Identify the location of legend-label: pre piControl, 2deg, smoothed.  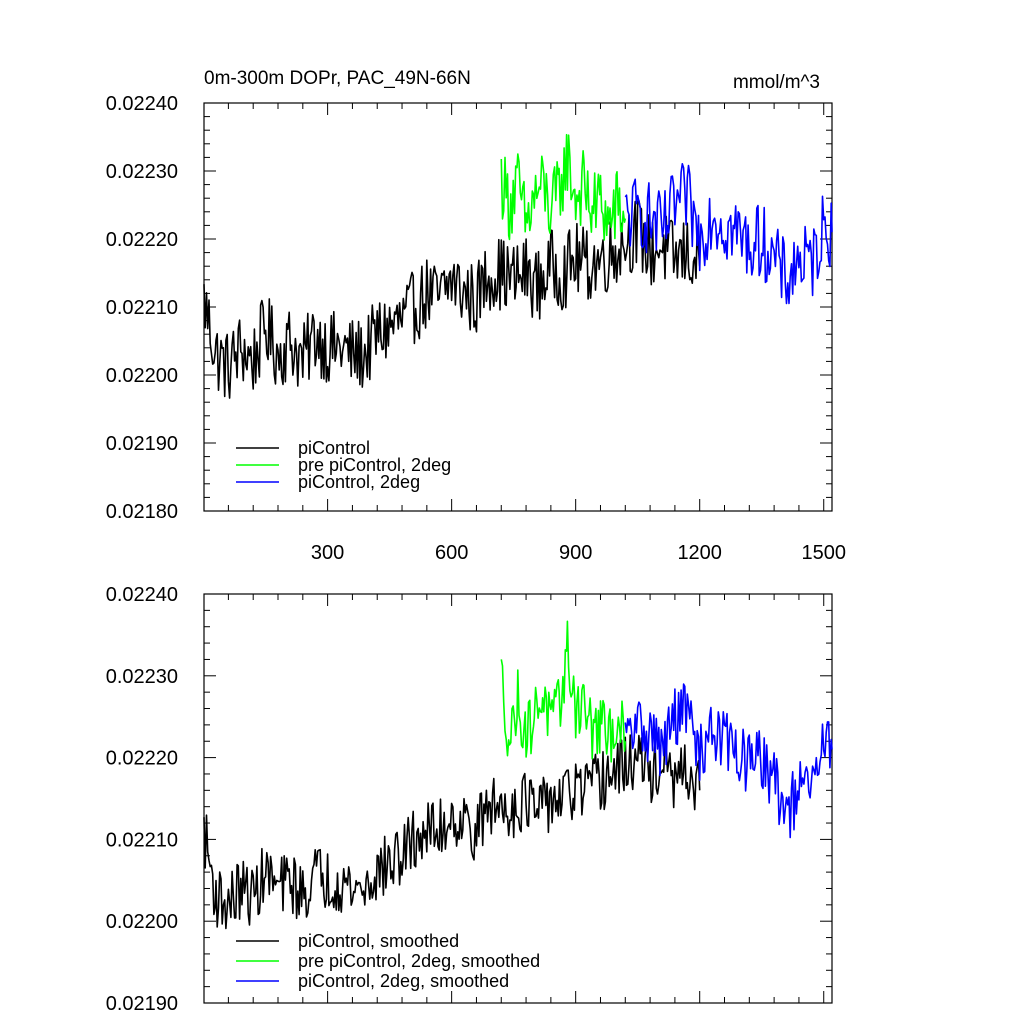
(419, 961).